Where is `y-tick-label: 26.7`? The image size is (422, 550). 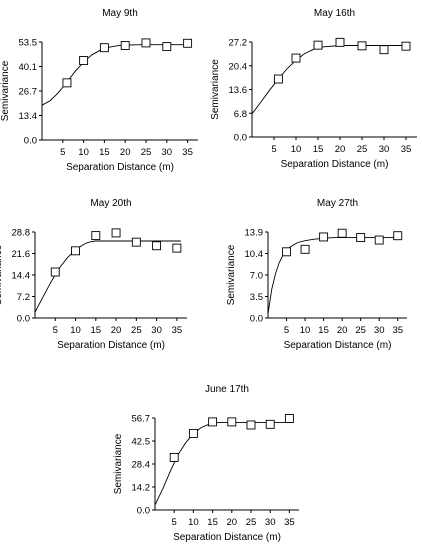
y-tick-label: 26.7 is located at coordinates (28, 92).